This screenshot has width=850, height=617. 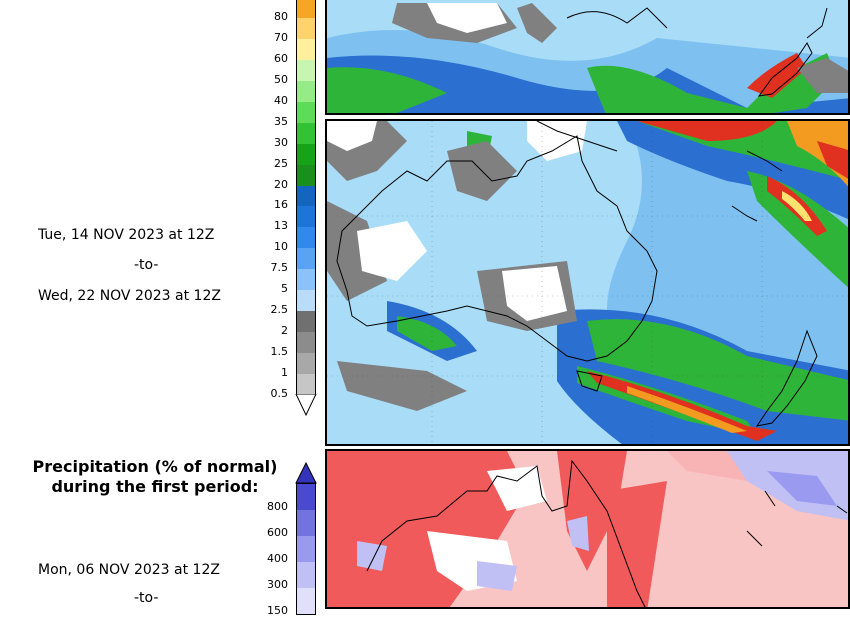 What do you see at coordinates (277, 558) in the screenshot?
I see `pct-colorbar-label: 400` at bounding box center [277, 558].